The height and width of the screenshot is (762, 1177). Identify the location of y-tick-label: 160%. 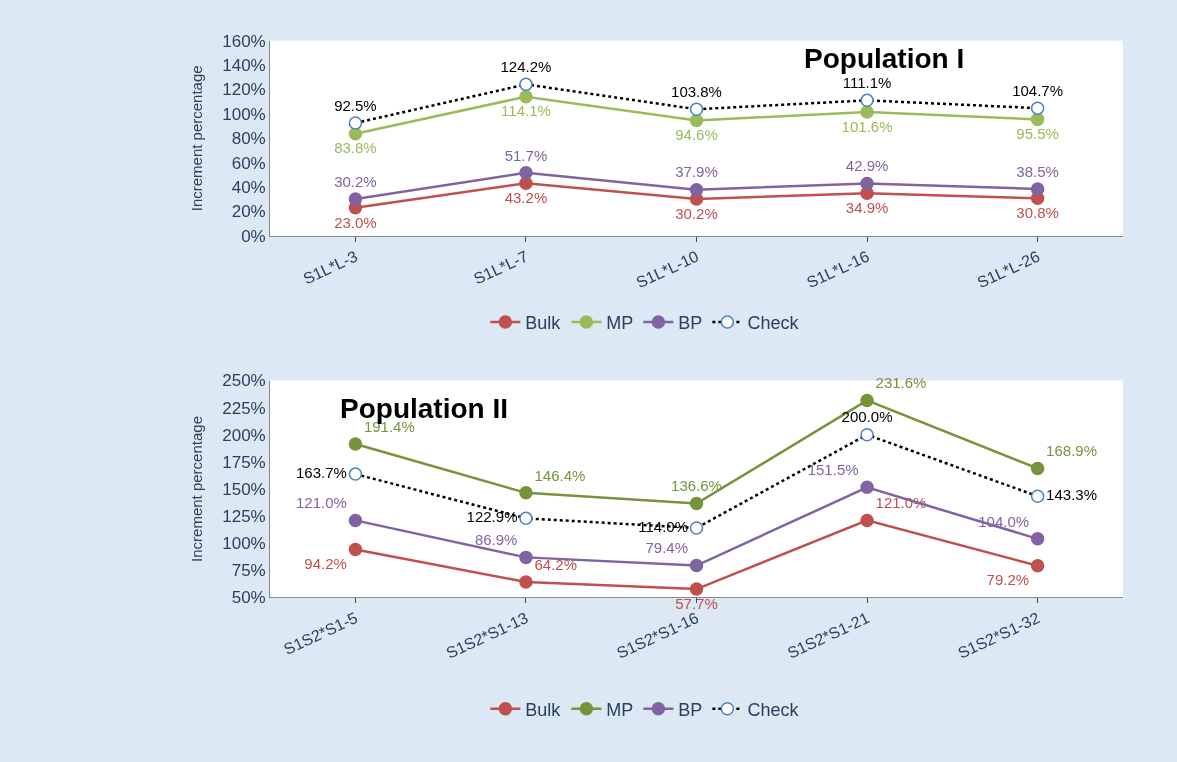
(244, 41).